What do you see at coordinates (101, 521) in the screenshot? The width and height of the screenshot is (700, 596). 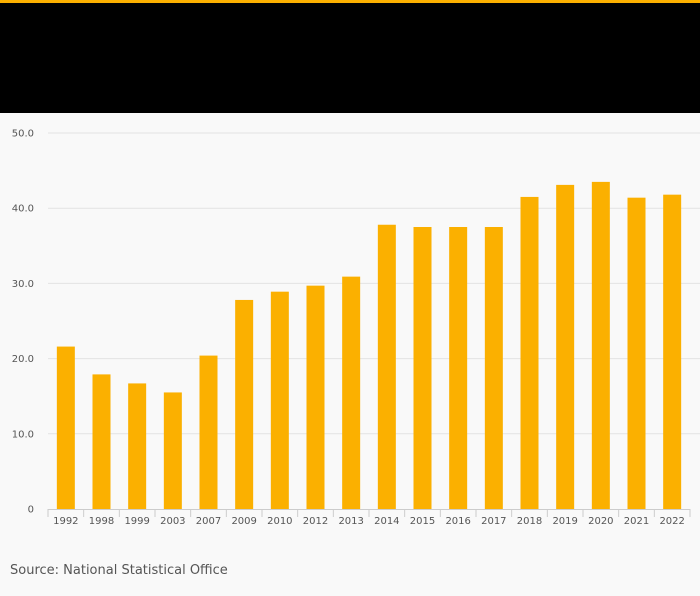 I see `x-tick-label: 1998` at bounding box center [101, 521].